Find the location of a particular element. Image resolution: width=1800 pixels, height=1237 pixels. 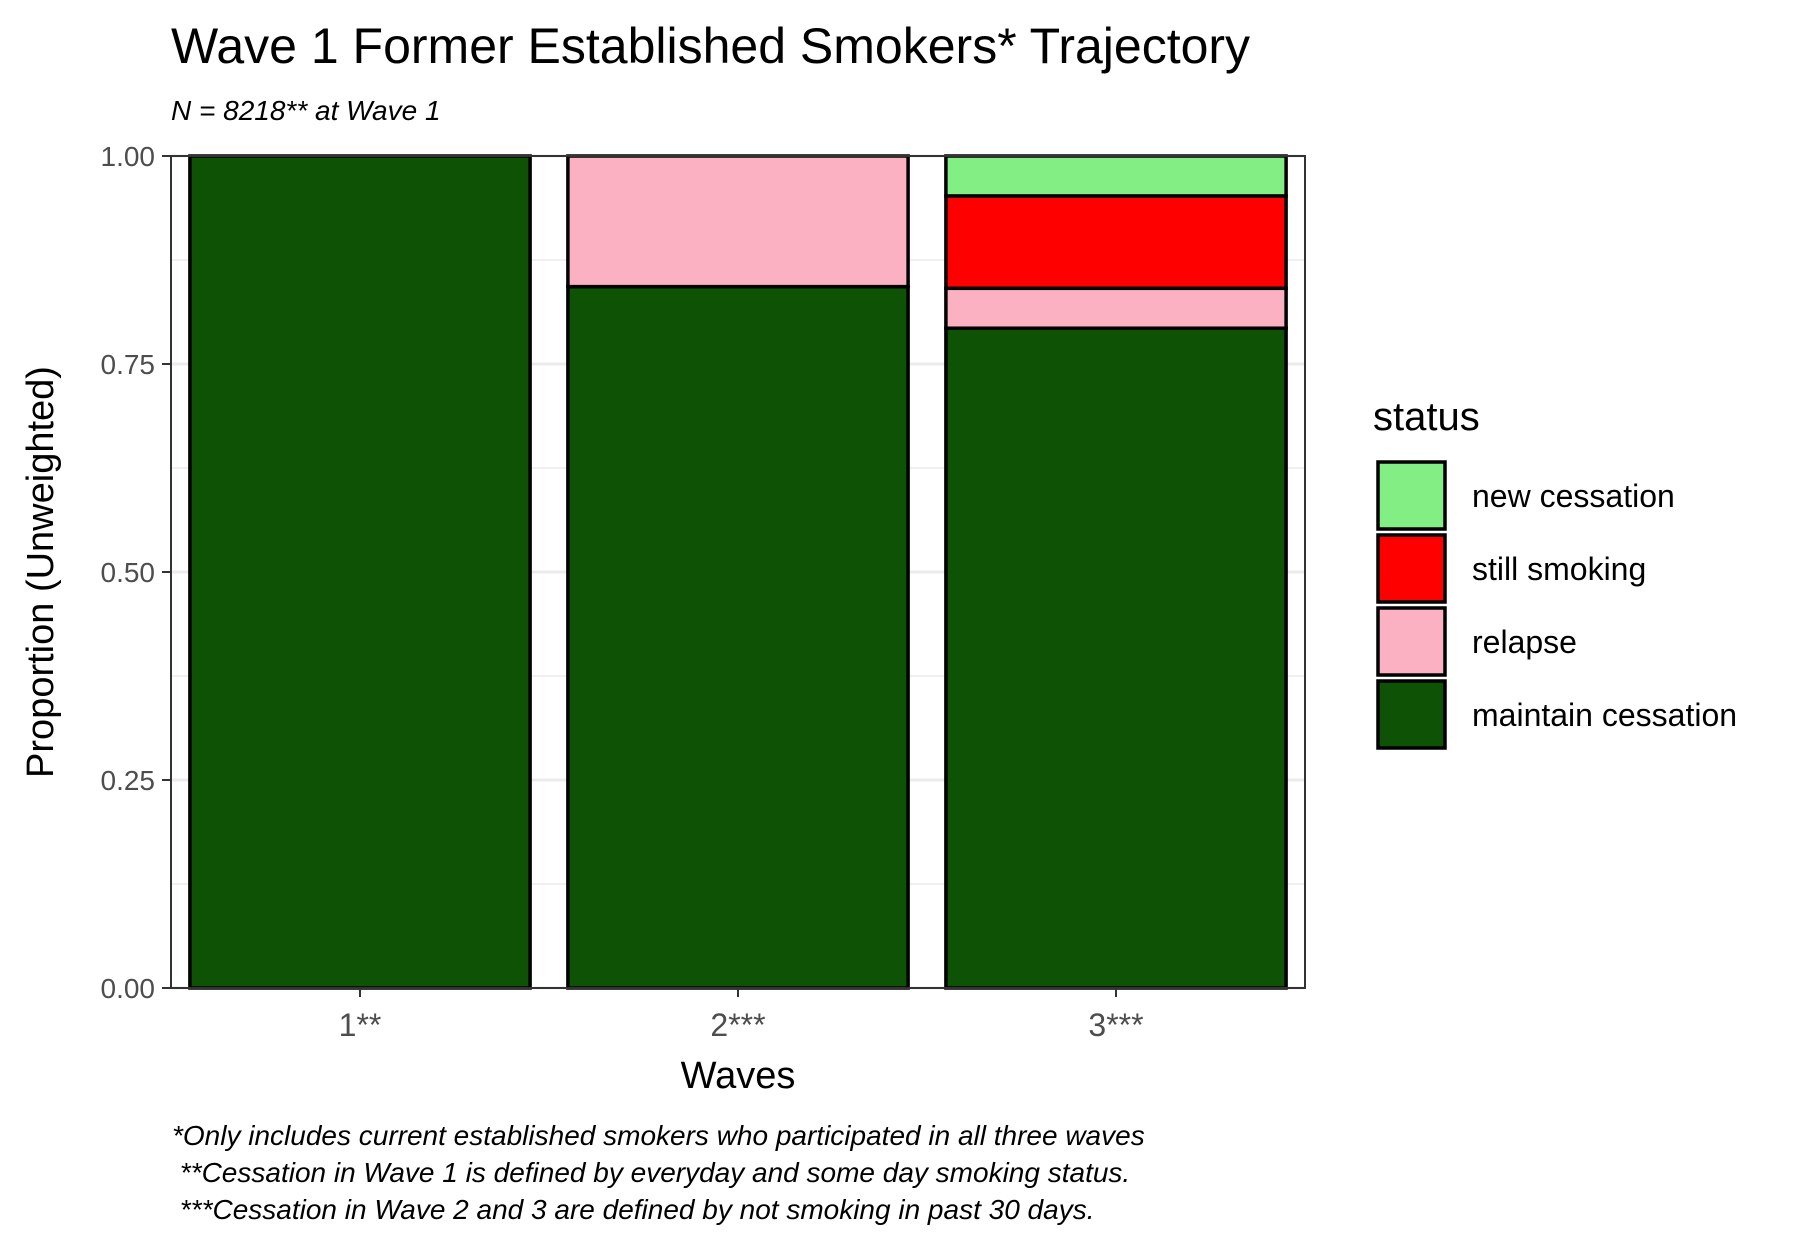

legend-label: maintain cessation is located at coordinates (1604, 715).